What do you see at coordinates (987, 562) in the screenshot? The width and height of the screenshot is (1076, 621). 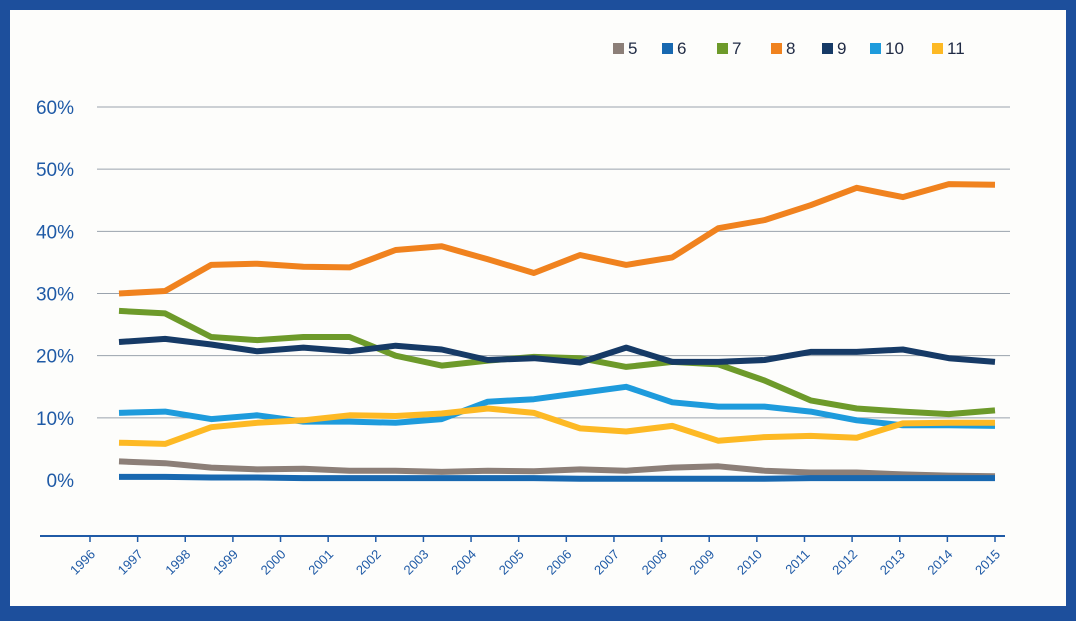 I see `x-tick-label: 2015` at bounding box center [987, 562].